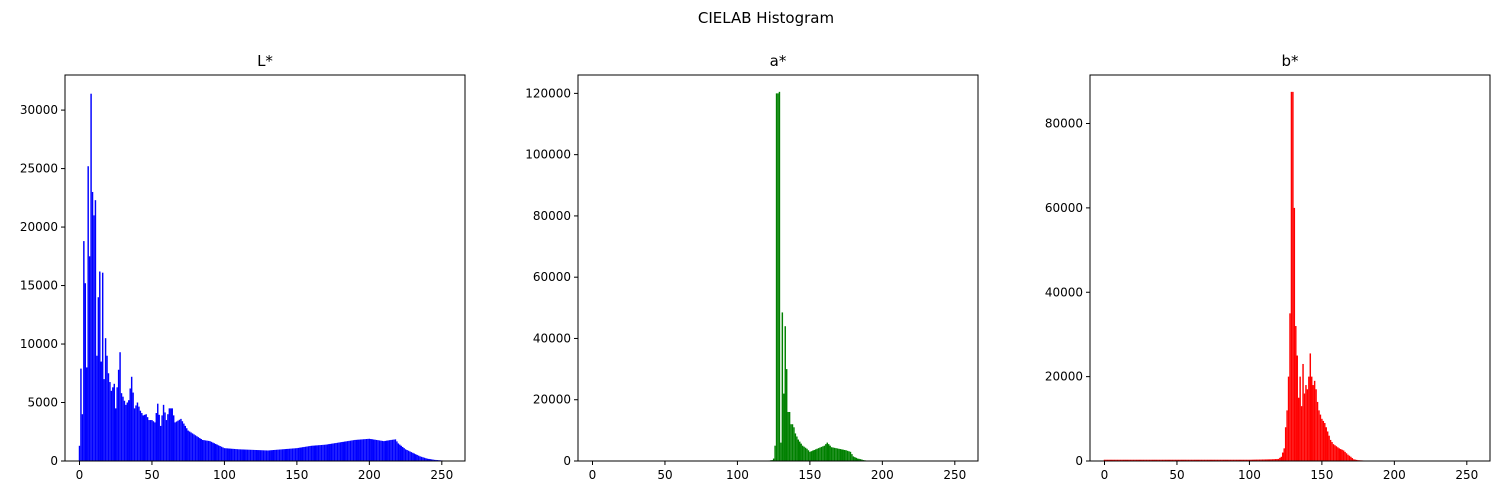 The width and height of the screenshot is (1500, 495). What do you see at coordinates (39, 286) in the screenshot?
I see `y-tick-label: 15000` at bounding box center [39, 286].